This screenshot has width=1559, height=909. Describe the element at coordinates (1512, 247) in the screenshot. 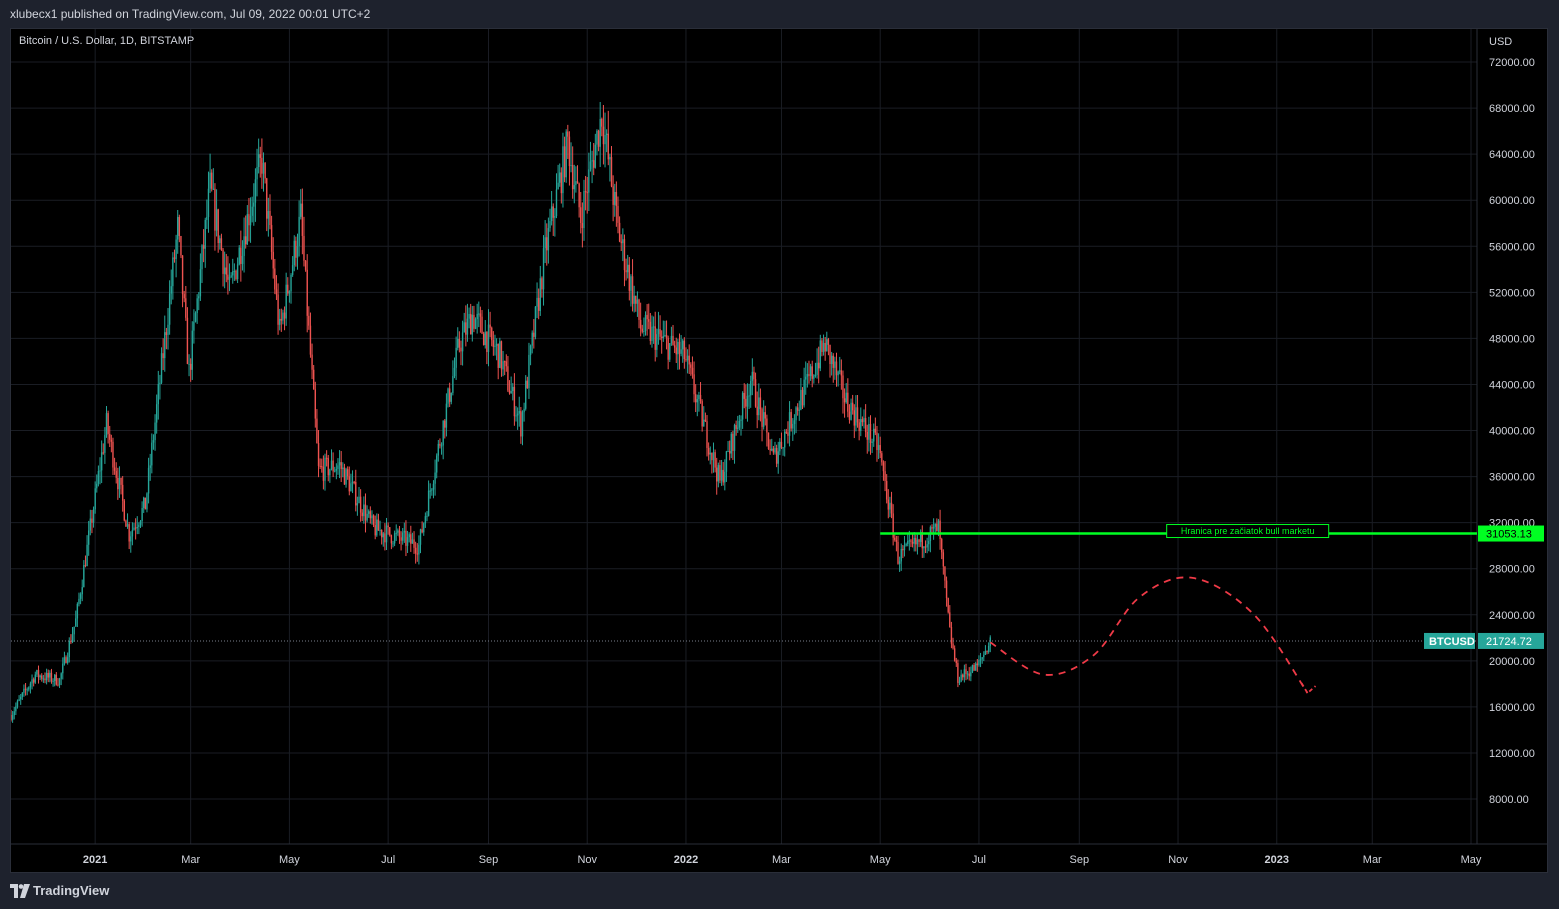

I see `price-tick-label: 56000.00` at that location.